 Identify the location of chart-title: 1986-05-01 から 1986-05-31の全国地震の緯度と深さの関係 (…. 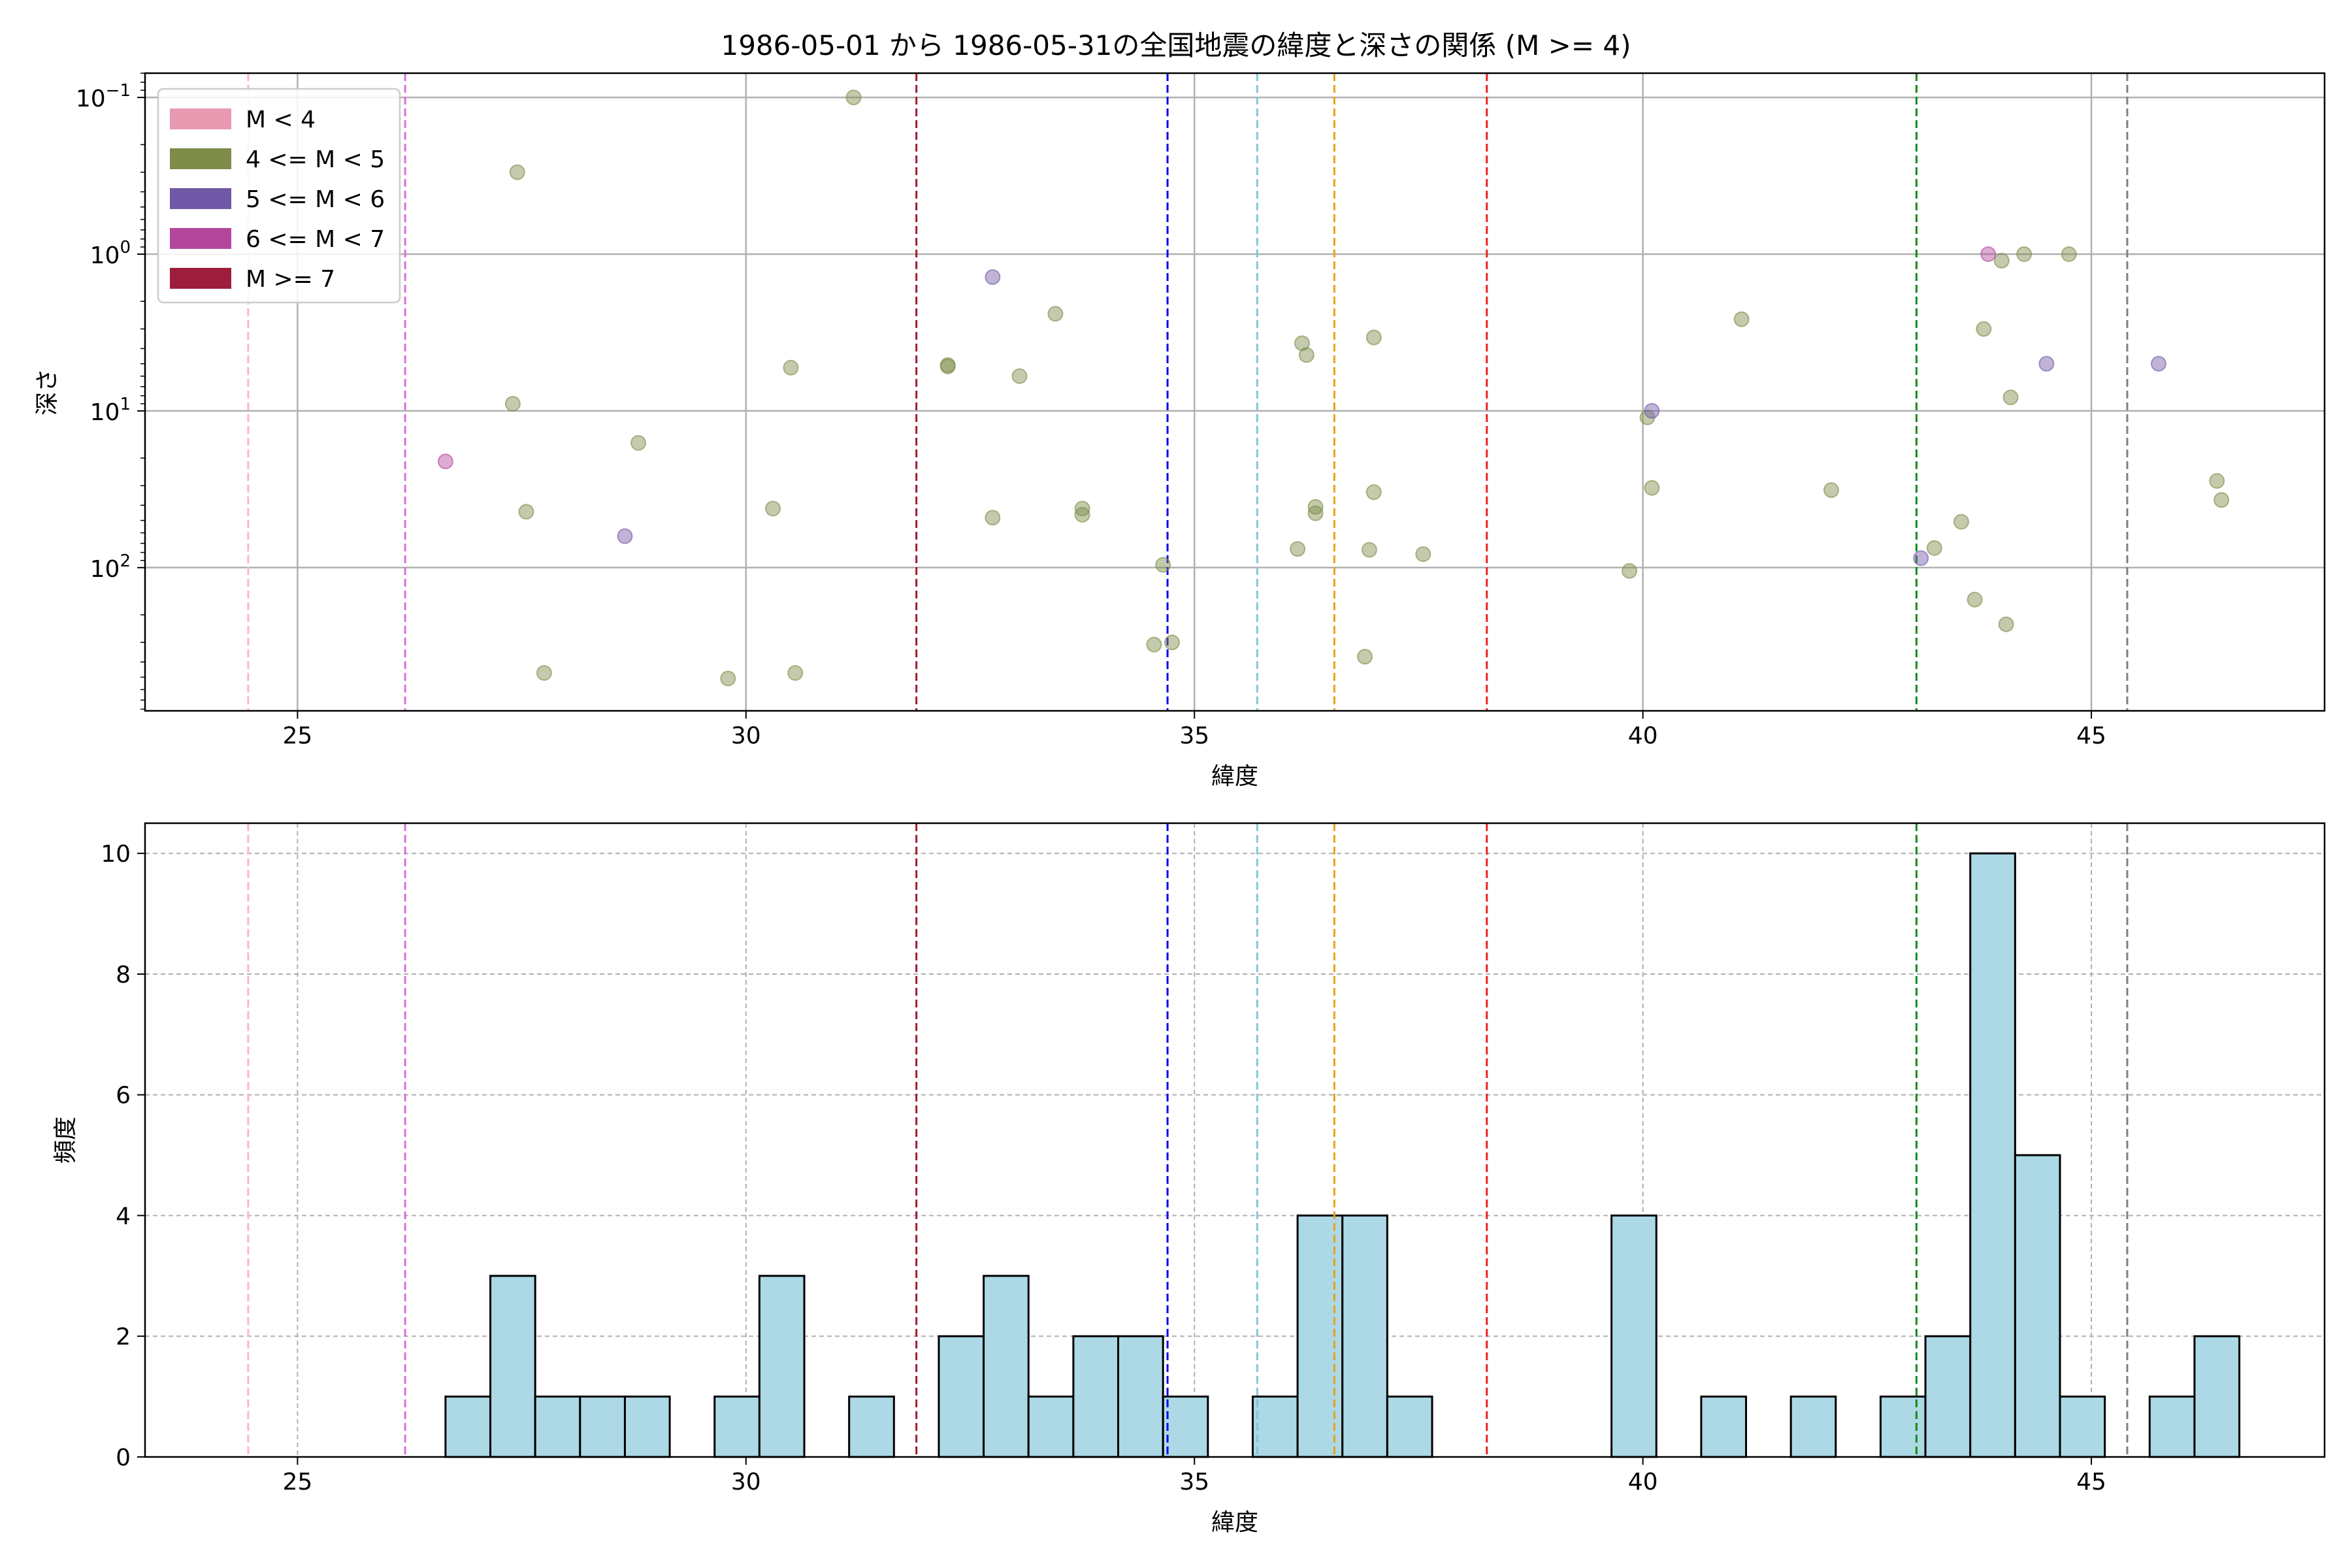
(1176, 45).